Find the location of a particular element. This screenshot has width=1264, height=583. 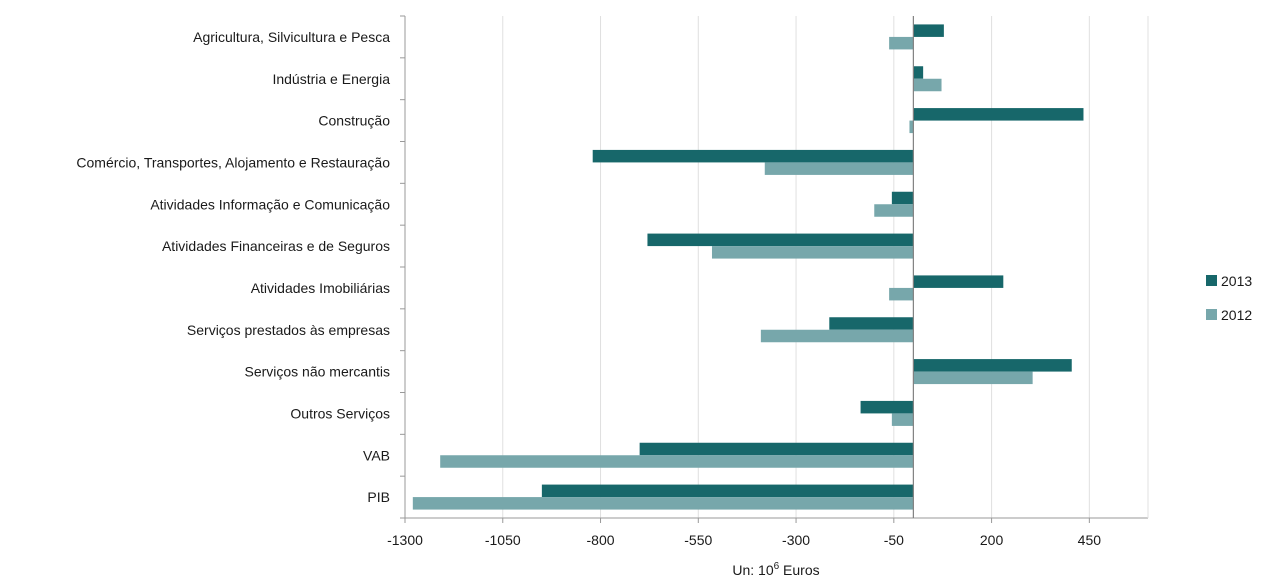

category-label: Outros Serviços is located at coordinates (340, 413).